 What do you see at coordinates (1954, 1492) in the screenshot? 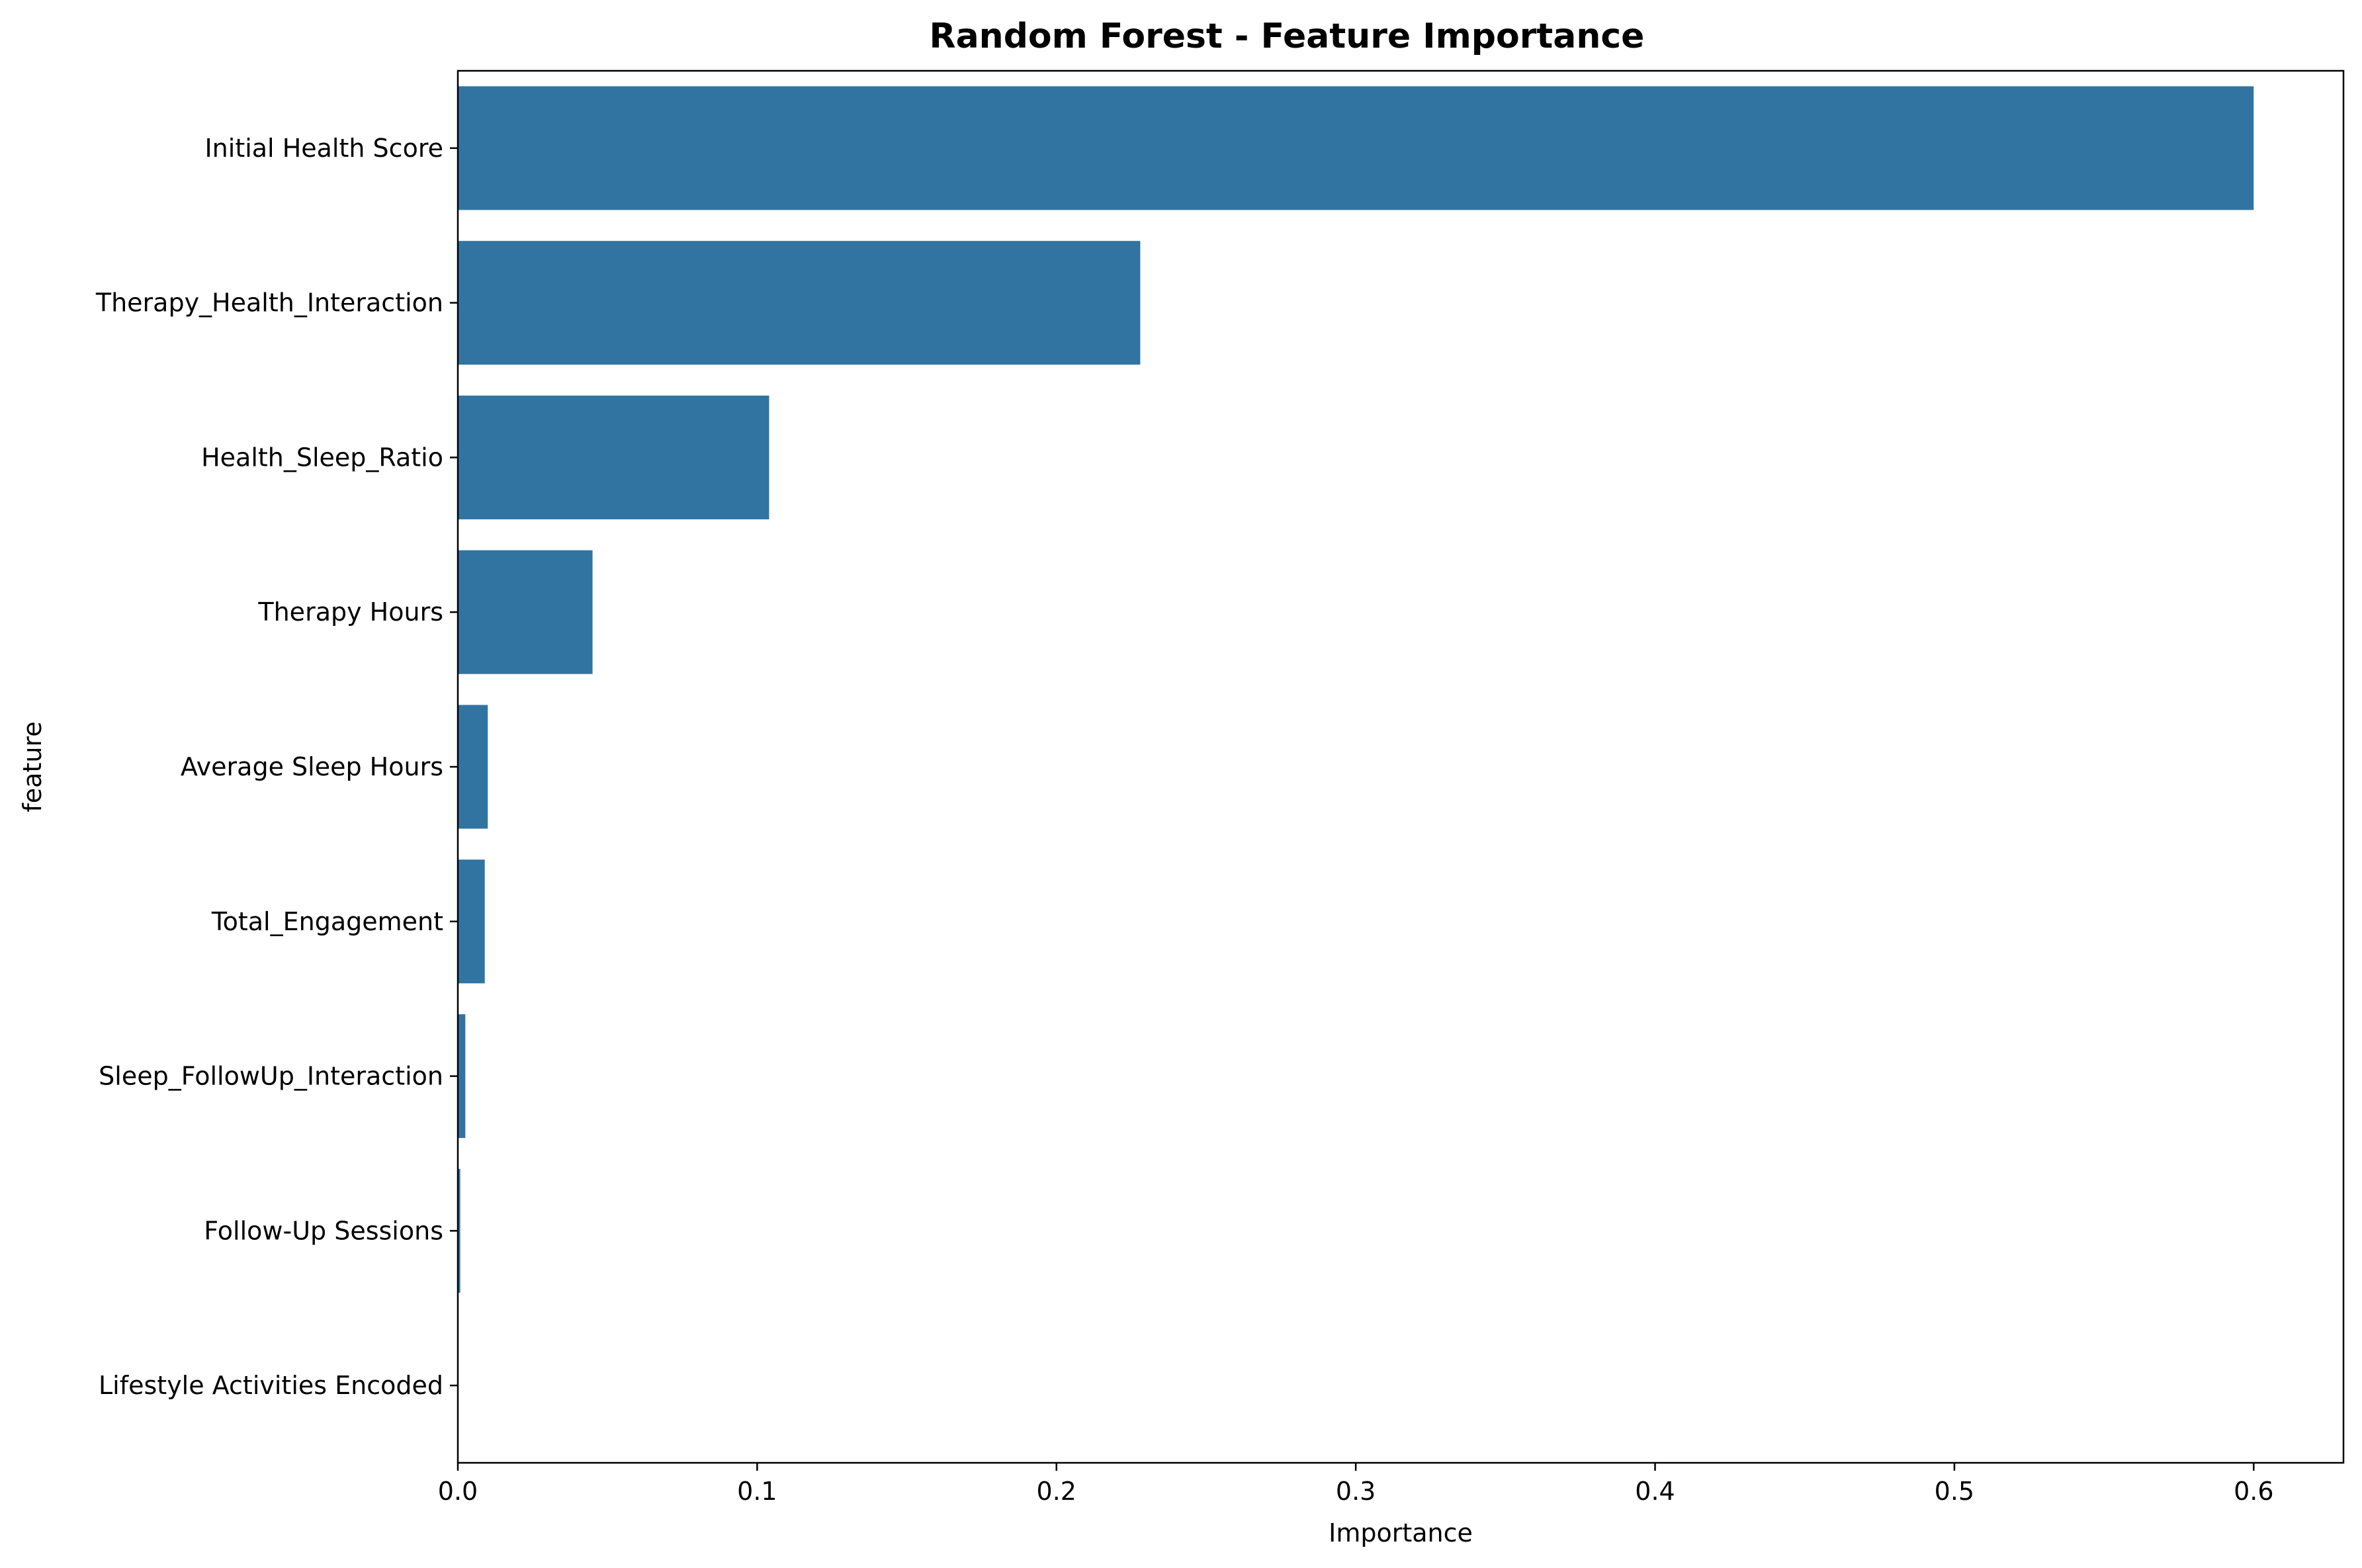
I see `x-tick-label: 0.5` at bounding box center [1954, 1492].